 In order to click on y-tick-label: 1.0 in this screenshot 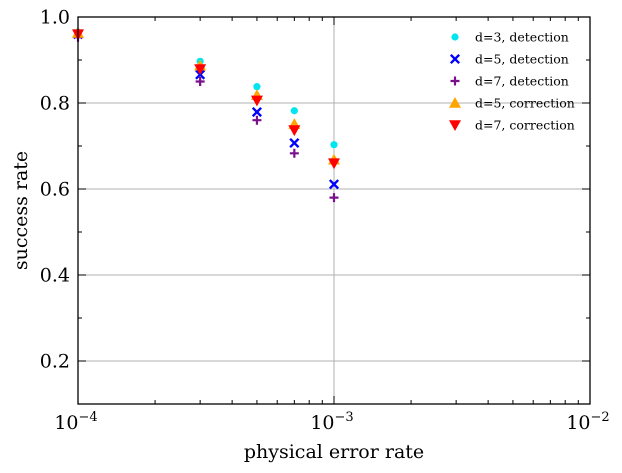, I will do `click(55, 18)`.